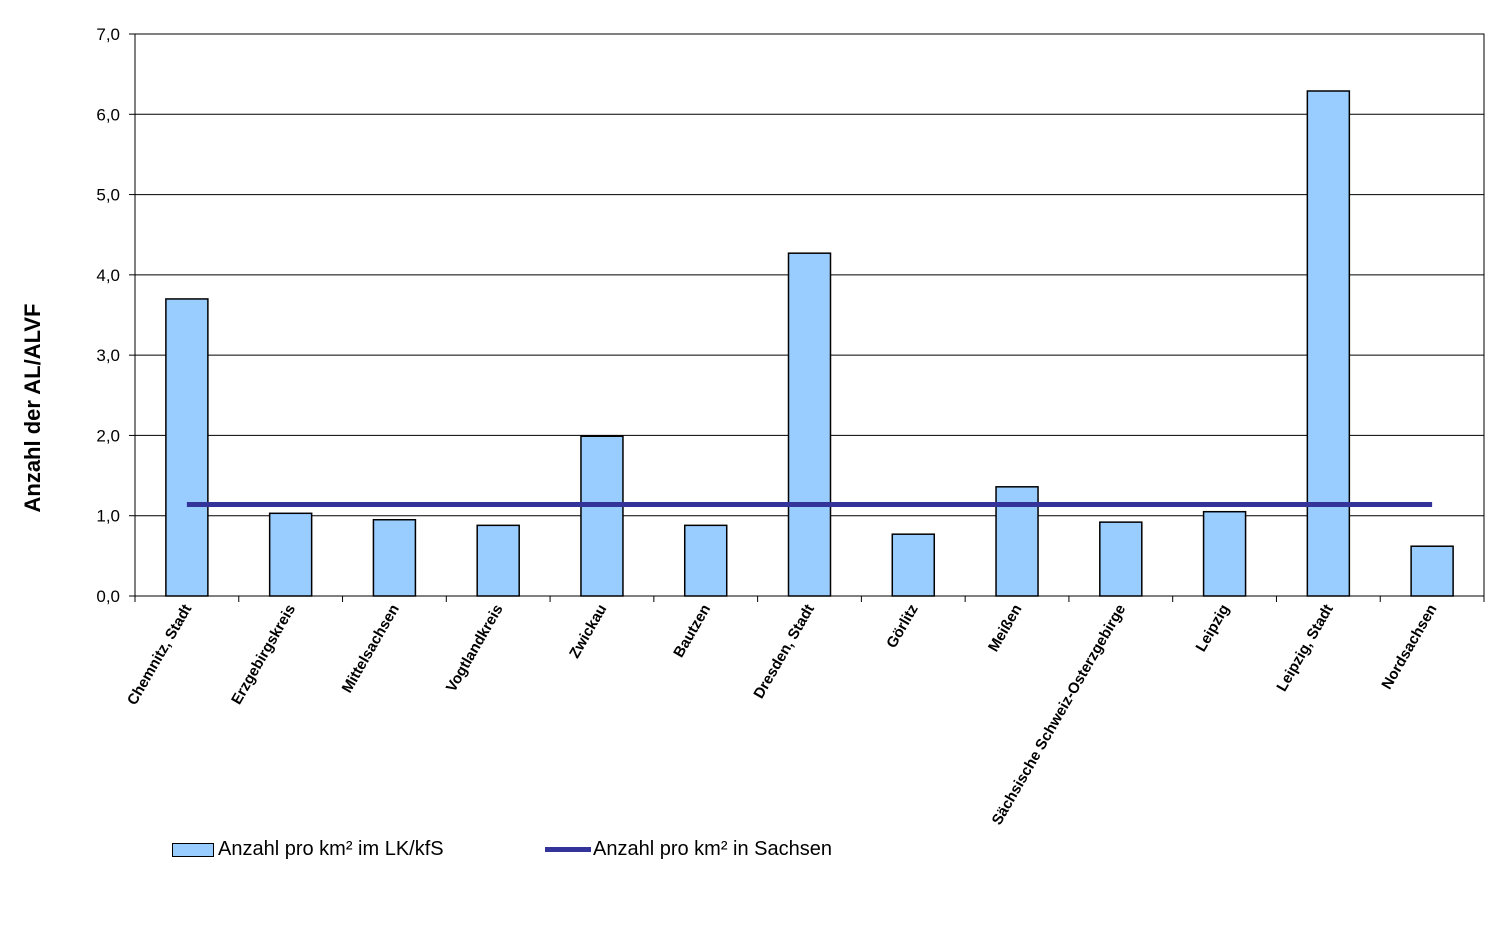  I want to click on x-tick-label: Vogtlandkreis, so click(475, 648).